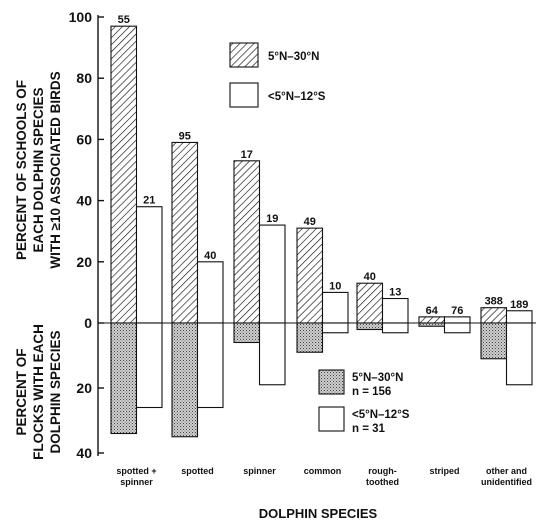 The width and height of the screenshot is (544, 525). Describe the element at coordinates (84, 78) in the screenshot. I see `y-tick-label: 80` at that location.